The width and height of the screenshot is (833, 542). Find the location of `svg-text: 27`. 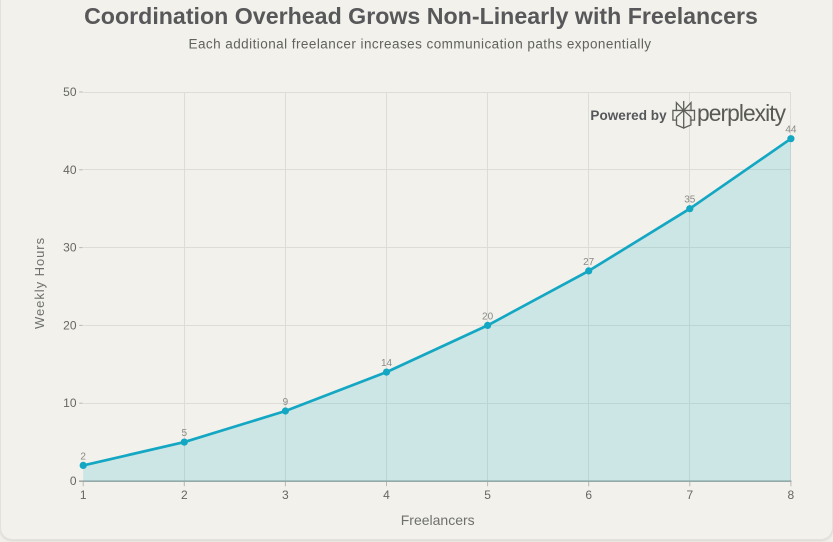

svg-text: 27 is located at coordinates (589, 262).